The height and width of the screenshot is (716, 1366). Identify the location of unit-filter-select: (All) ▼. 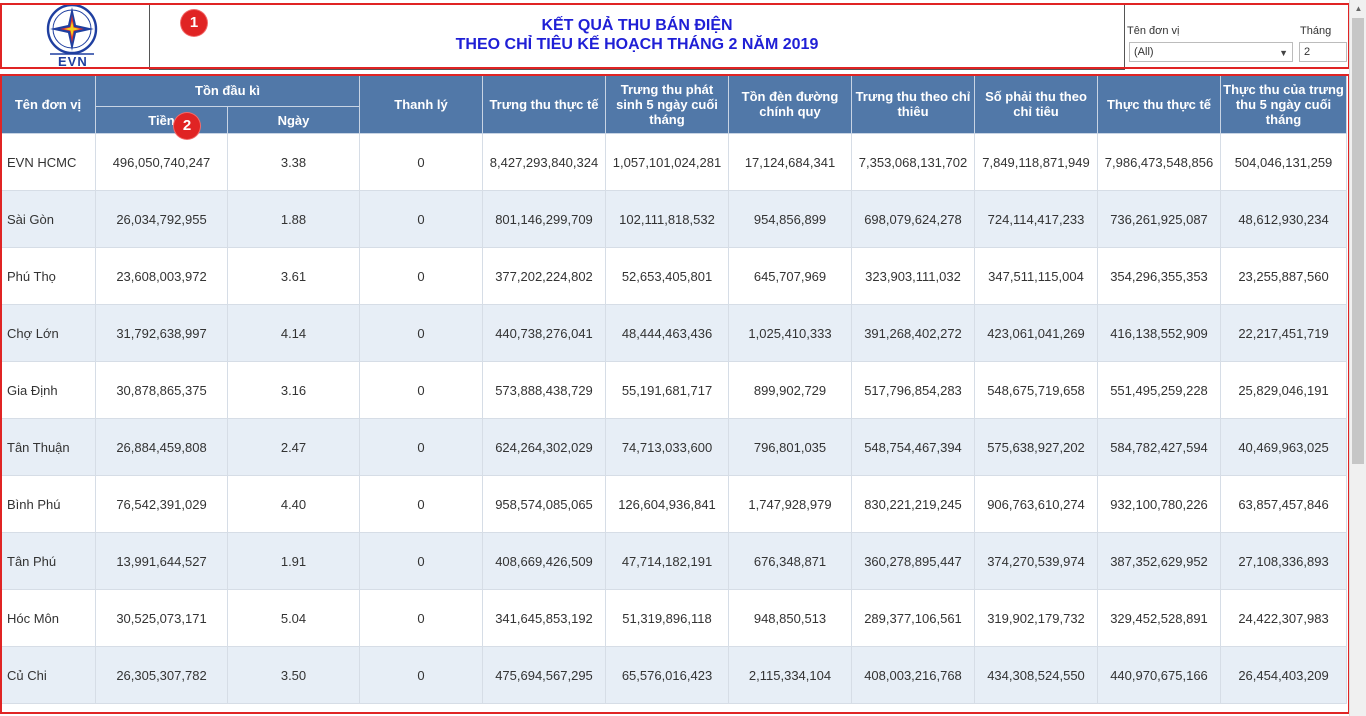
(1211, 52).